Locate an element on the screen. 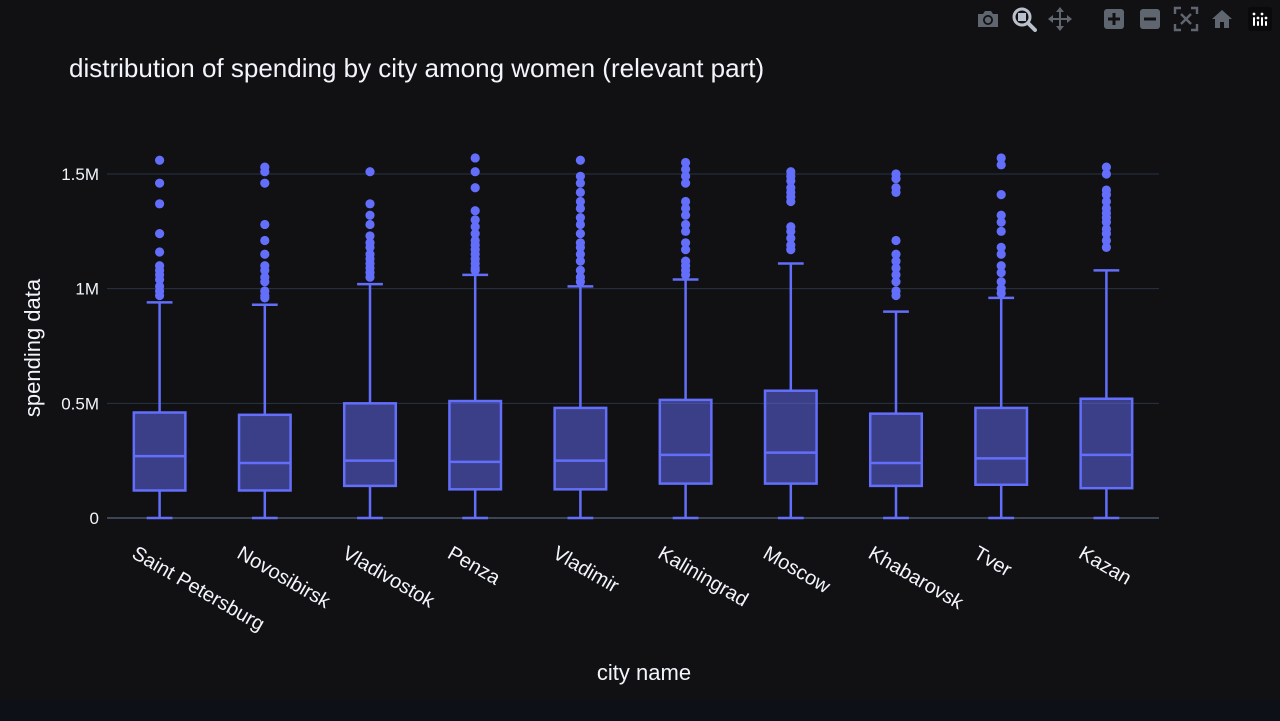 This screenshot has height=721, width=1280. box-trace-penza is located at coordinates (475, 336).